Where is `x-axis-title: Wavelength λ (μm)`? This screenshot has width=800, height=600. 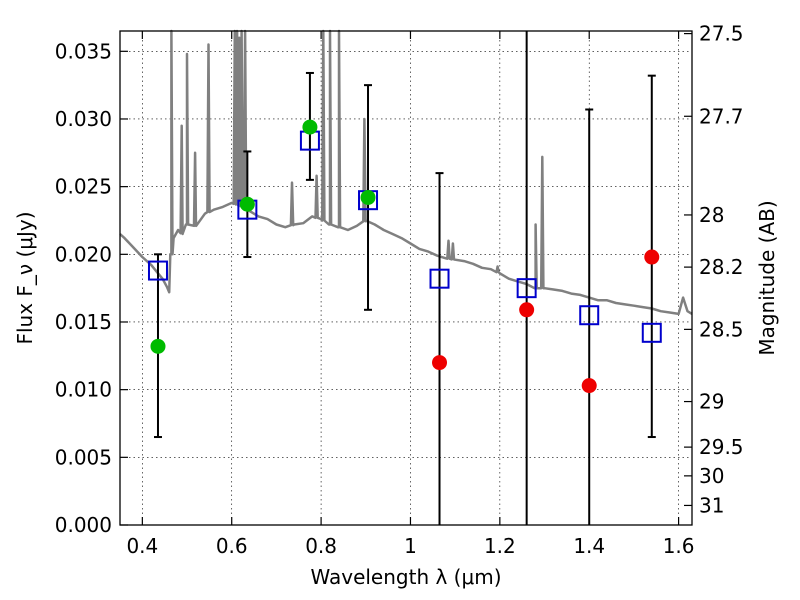
x-axis-title: Wavelength λ (μm) is located at coordinates (405, 577).